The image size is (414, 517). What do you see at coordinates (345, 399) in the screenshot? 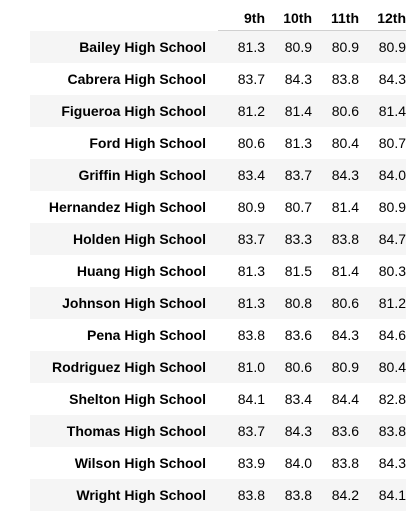
I see `table-cell-score: 84.4` at bounding box center [345, 399].